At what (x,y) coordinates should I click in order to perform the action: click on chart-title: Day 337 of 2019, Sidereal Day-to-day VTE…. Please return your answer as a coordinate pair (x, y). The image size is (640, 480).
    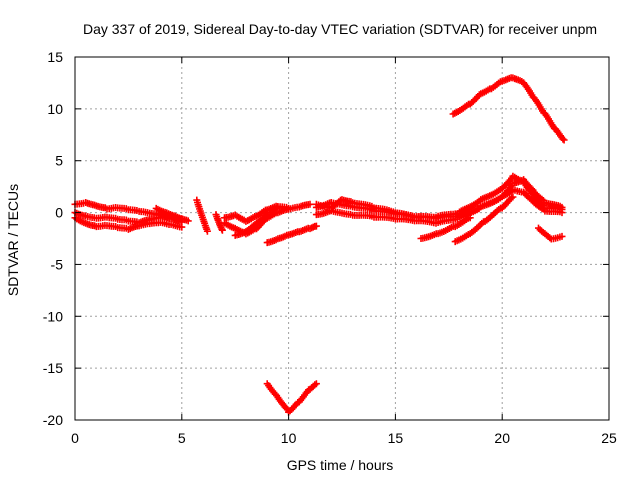
    Looking at the image, I should click on (340, 29).